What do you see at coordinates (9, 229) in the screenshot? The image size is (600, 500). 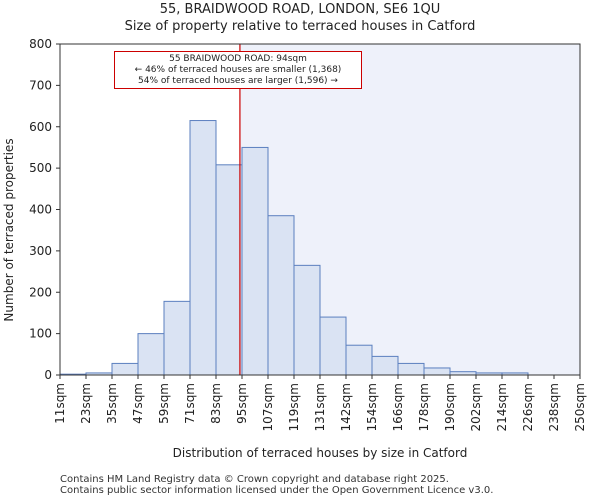 I see `y-axis-label: Number of terraced properties` at bounding box center [9, 229].